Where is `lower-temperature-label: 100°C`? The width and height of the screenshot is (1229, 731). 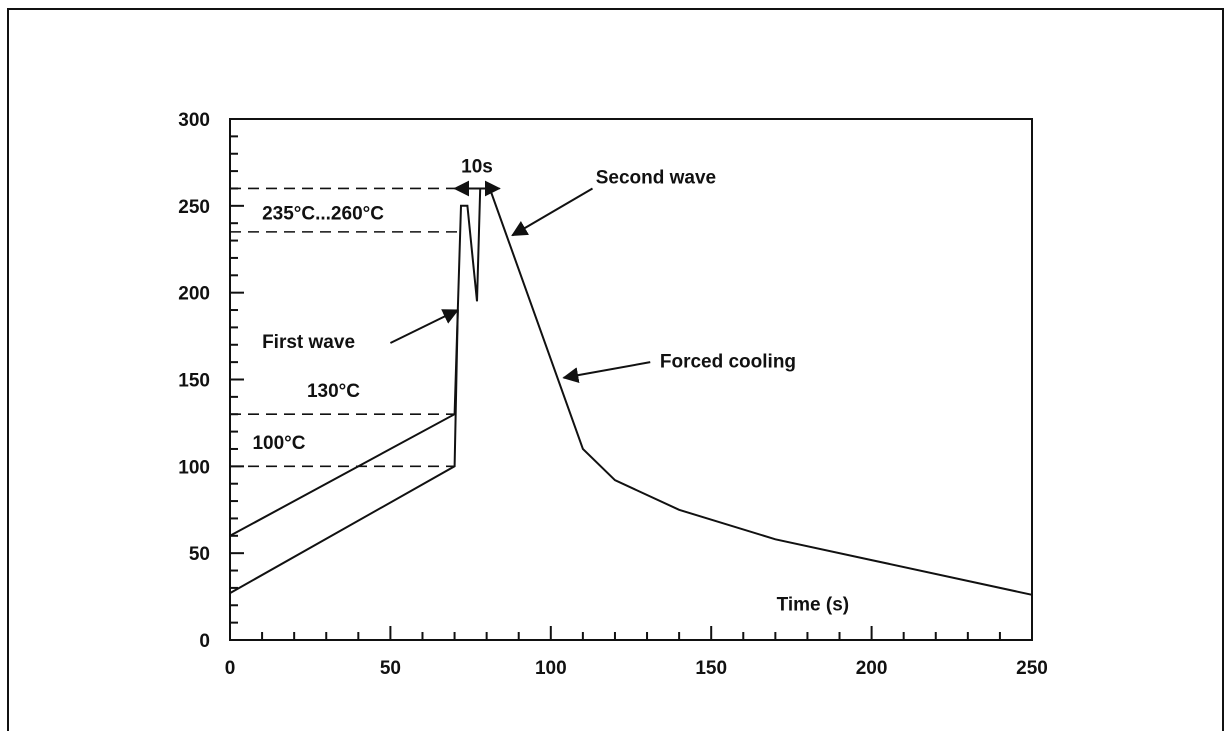
lower-temperature-label: 100°C is located at coordinates (278, 443).